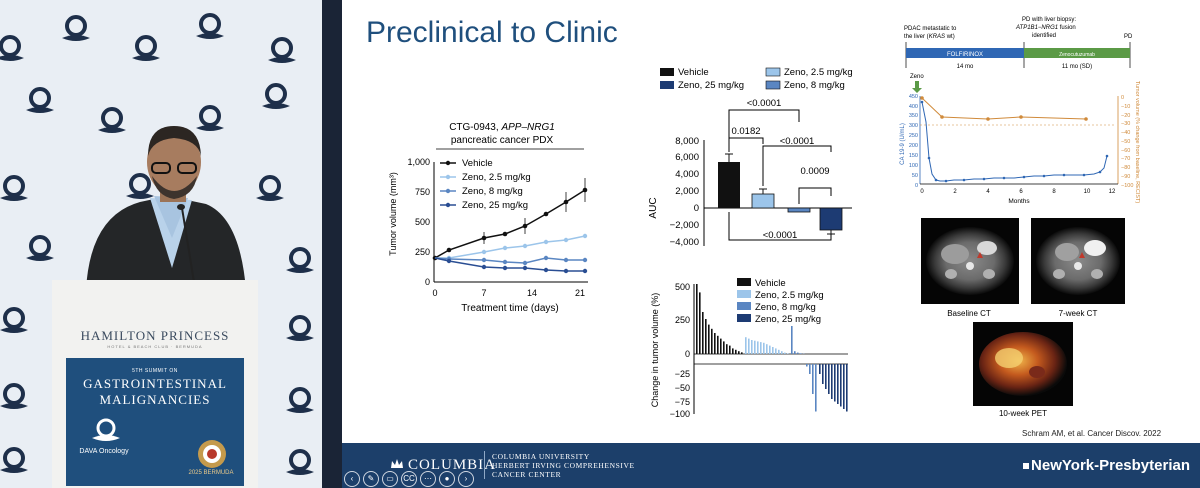  What do you see at coordinates (447, 478) in the screenshot?
I see `record-icon: ●` at bounding box center [447, 478].